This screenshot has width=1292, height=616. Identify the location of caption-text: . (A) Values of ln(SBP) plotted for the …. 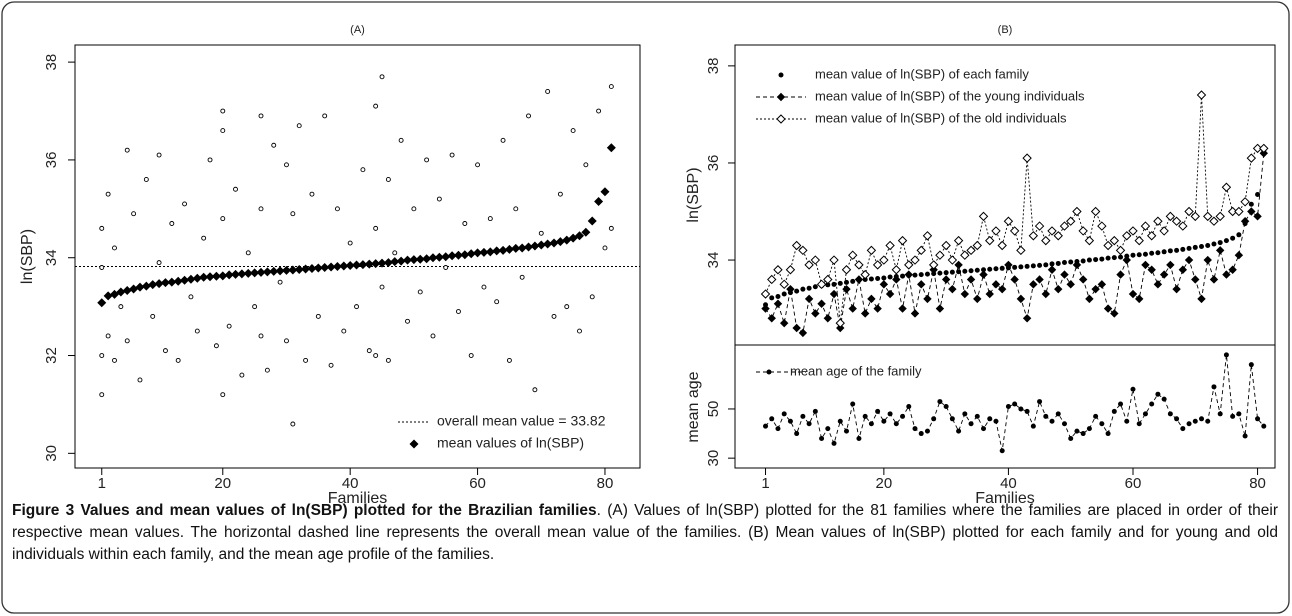
(645, 532).